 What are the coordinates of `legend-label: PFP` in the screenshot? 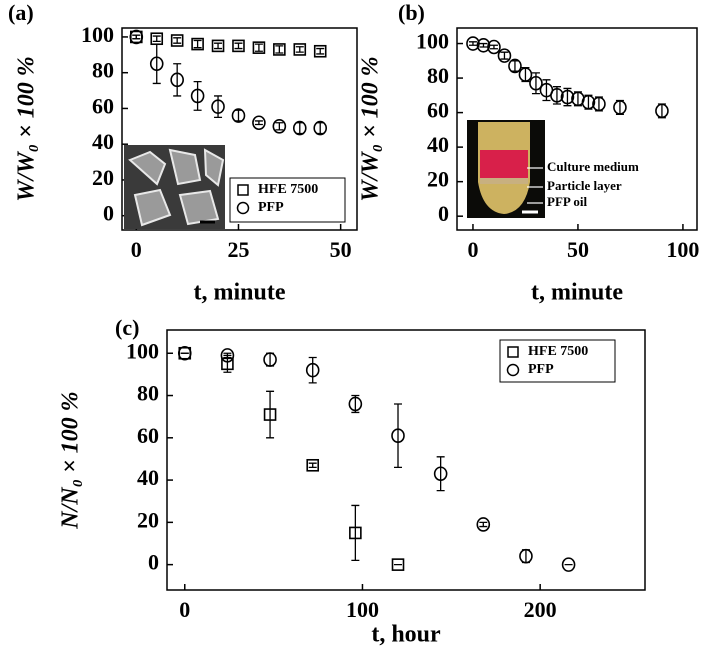 It's located at (271, 207).